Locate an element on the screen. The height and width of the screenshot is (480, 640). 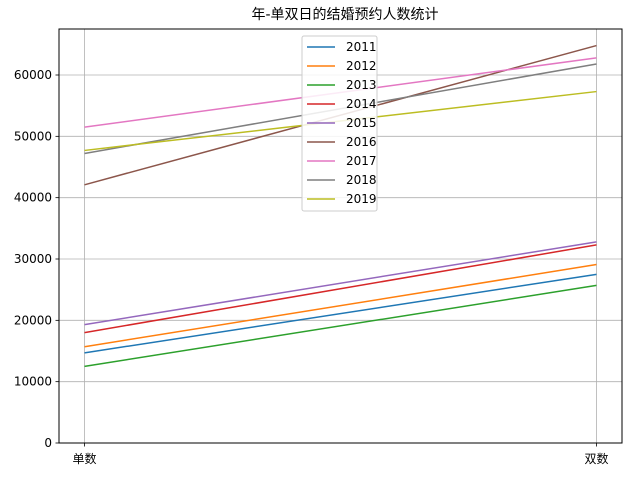
series-line-2011 is located at coordinates (340, 313).